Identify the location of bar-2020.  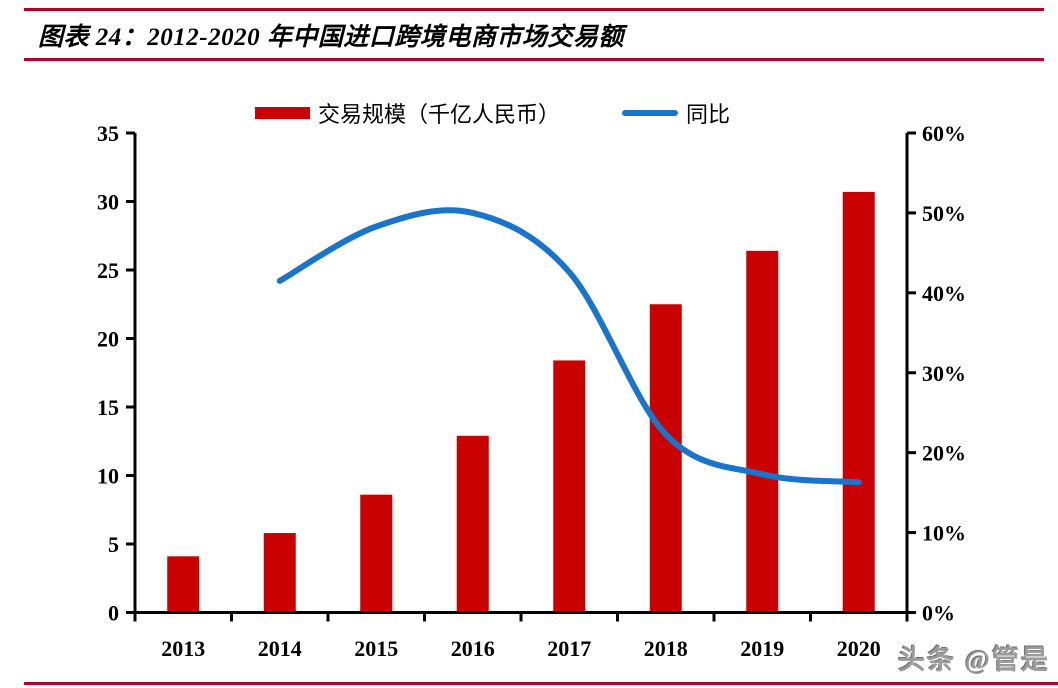
(858, 402).